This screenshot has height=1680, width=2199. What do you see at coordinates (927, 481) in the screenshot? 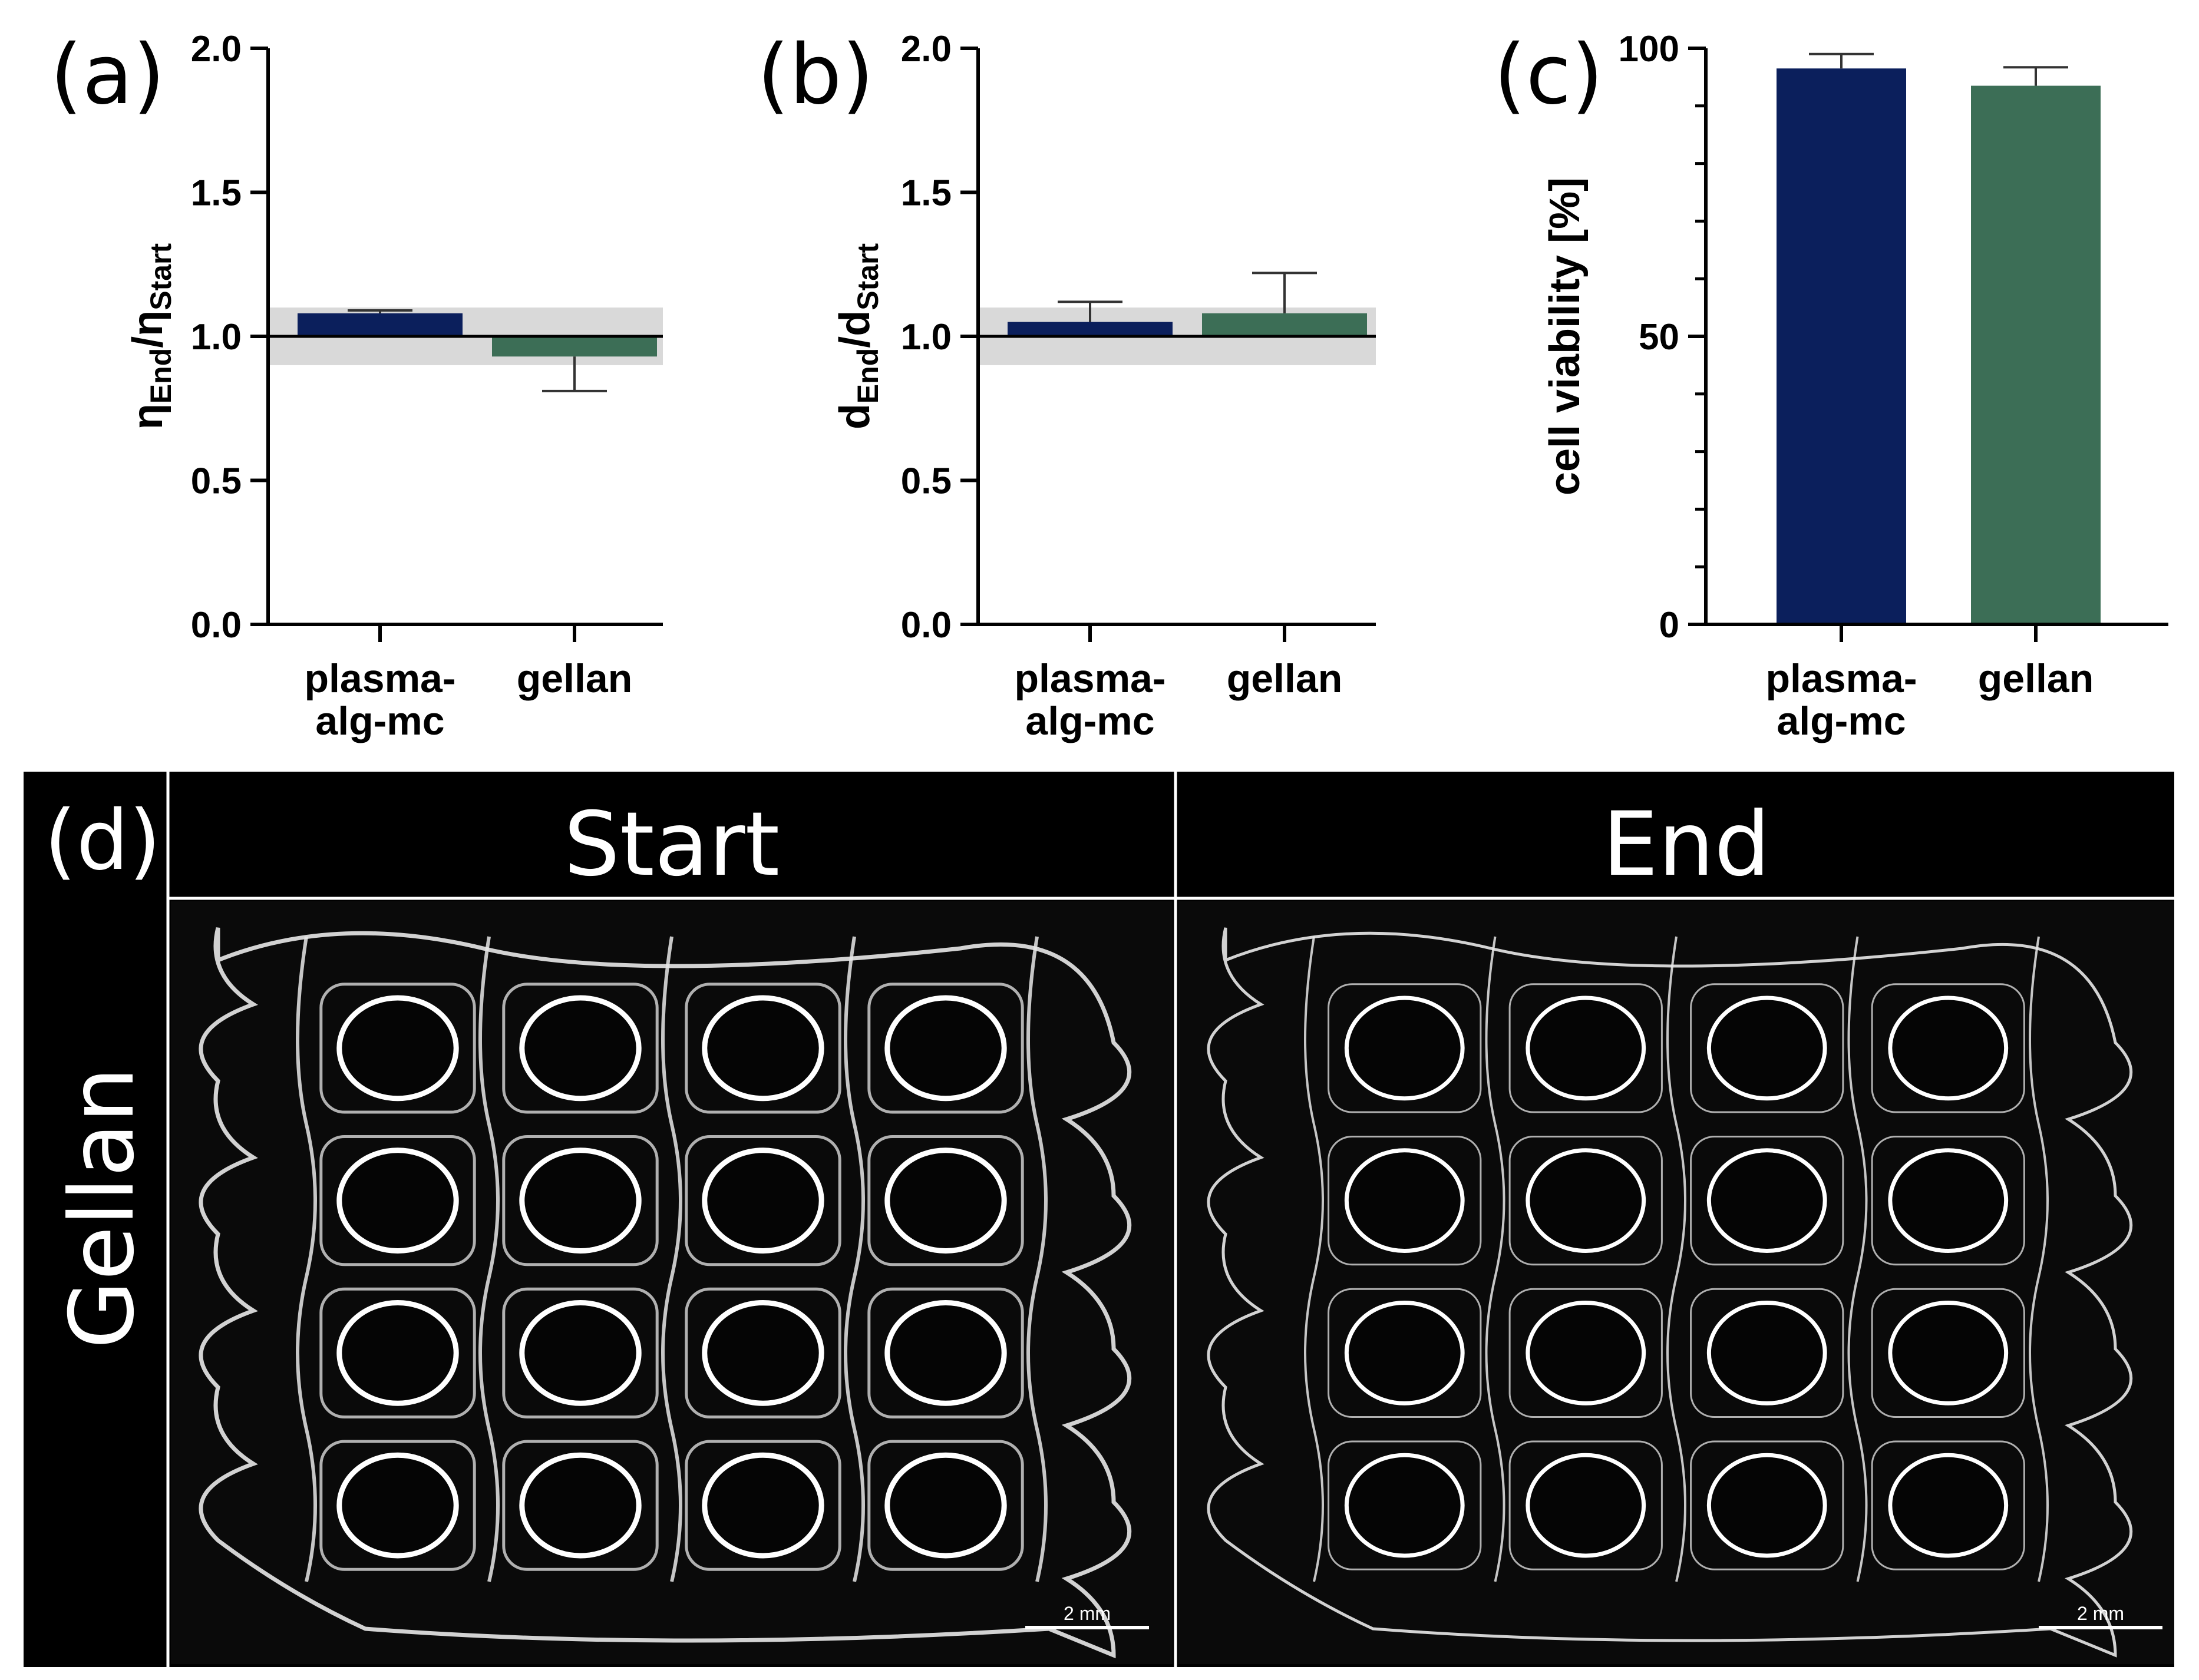
I see `y-tick-label: 0.5` at bounding box center [927, 481].